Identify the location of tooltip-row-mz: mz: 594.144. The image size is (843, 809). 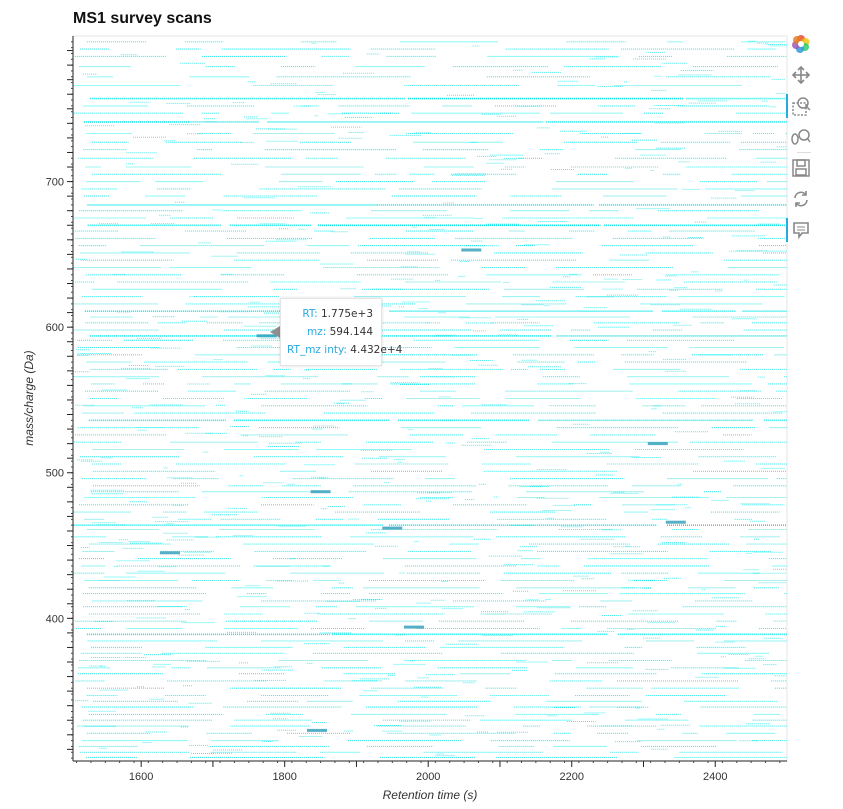
(330, 332).